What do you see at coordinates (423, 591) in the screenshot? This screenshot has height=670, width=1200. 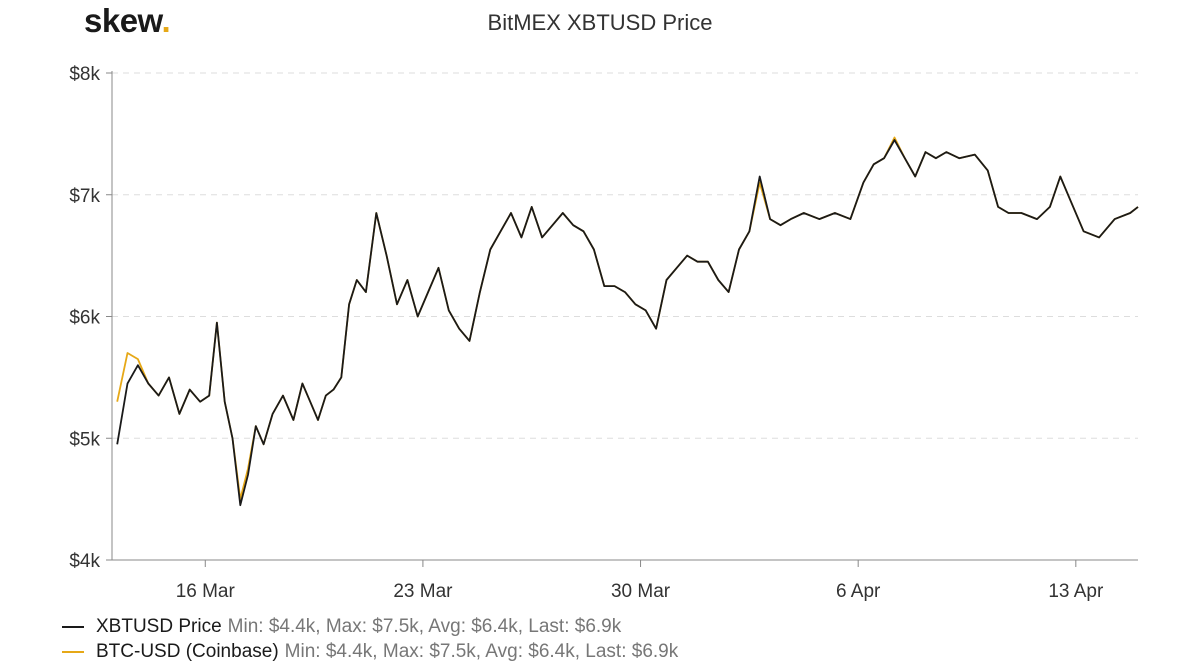 I see `x-tick-label: 23 Mar` at bounding box center [423, 591].